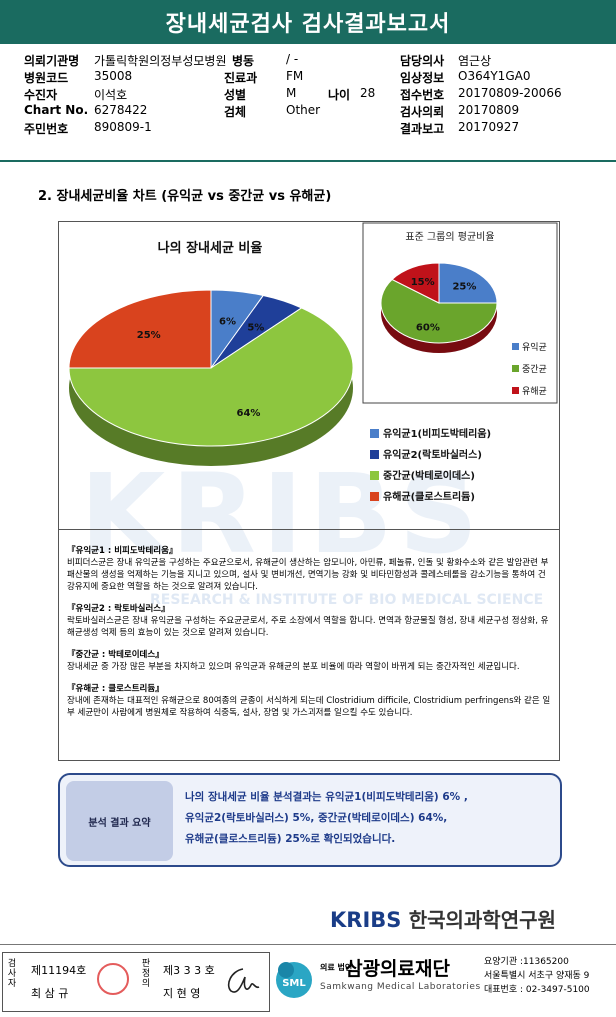 This screenshot has width=616, height=1017. Describe the element at coordinates (56, 110) in the screenshot. I see `info-label: Chart No.` at that location.